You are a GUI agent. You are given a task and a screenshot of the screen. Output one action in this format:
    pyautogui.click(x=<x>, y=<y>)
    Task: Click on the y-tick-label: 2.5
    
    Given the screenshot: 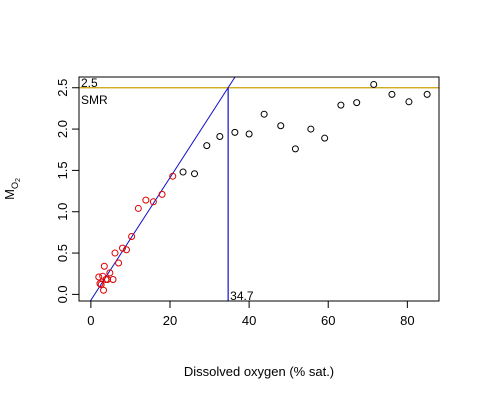 What is the action you would take?
    pyautogui.click(x=62, y=88)
    